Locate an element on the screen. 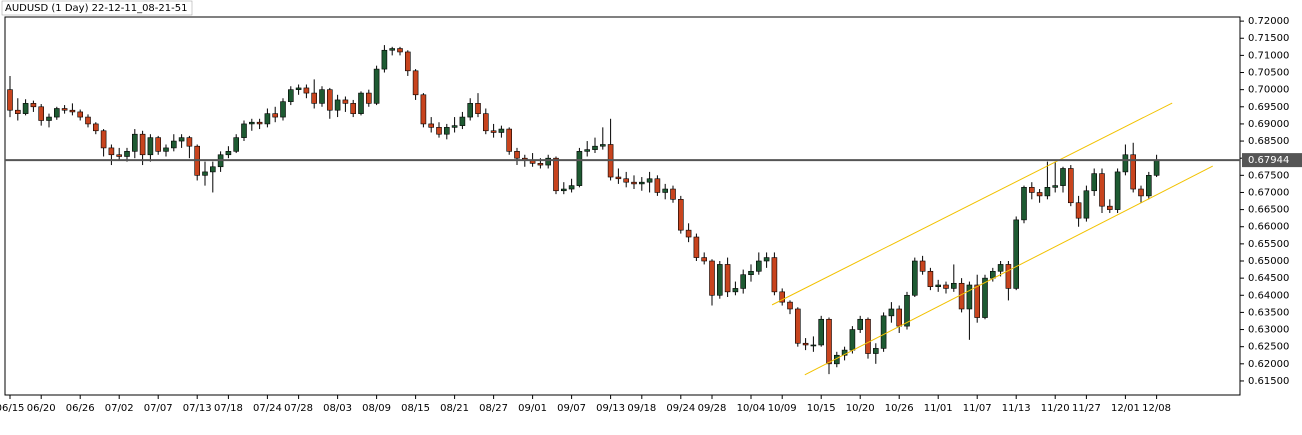 The image size is (1302, 435). price-label: 0.67944 is located at coordinates (1268, 160).